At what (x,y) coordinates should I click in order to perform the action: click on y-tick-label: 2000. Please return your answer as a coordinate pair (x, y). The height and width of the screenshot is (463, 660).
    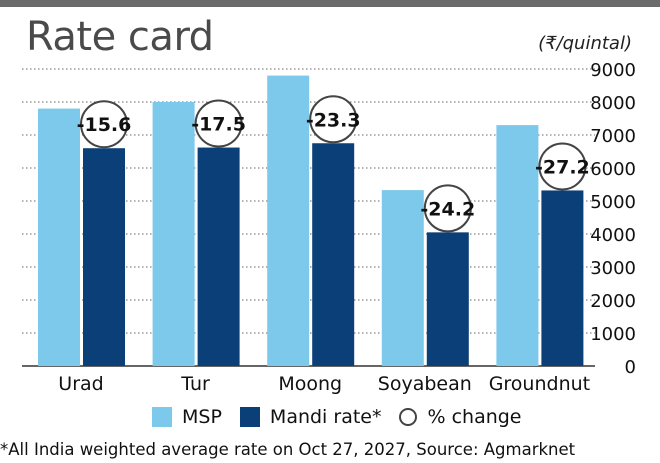
    Looking at the image, I should click on (613, 301).